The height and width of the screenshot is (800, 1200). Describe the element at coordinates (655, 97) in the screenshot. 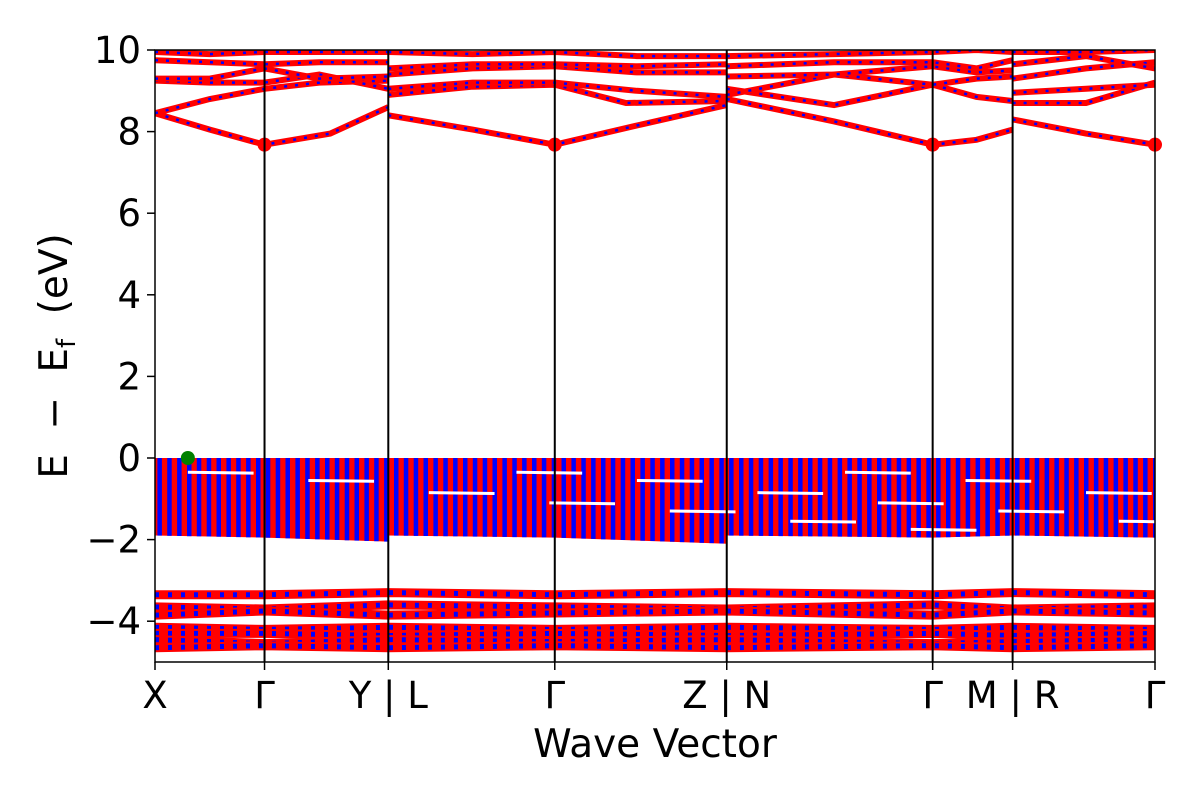

I see `conduction-band-c2-up` at that location.